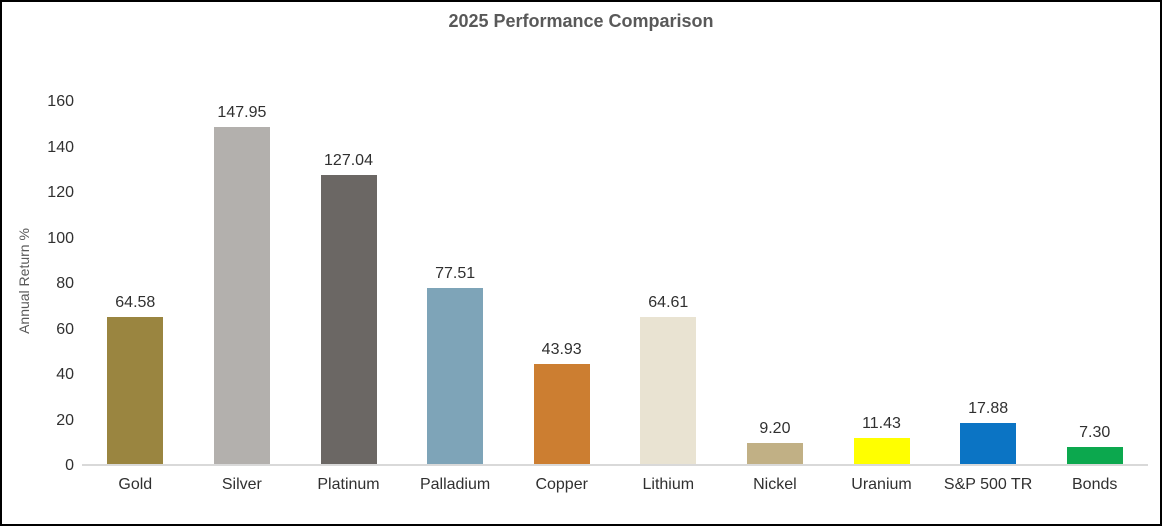 The height and width of the screenshot is (526, 1162). What do you see at coordinates (60, 238) in the screenshot?
I see `y-tick-label: 100` at bounding box center [60, 238].